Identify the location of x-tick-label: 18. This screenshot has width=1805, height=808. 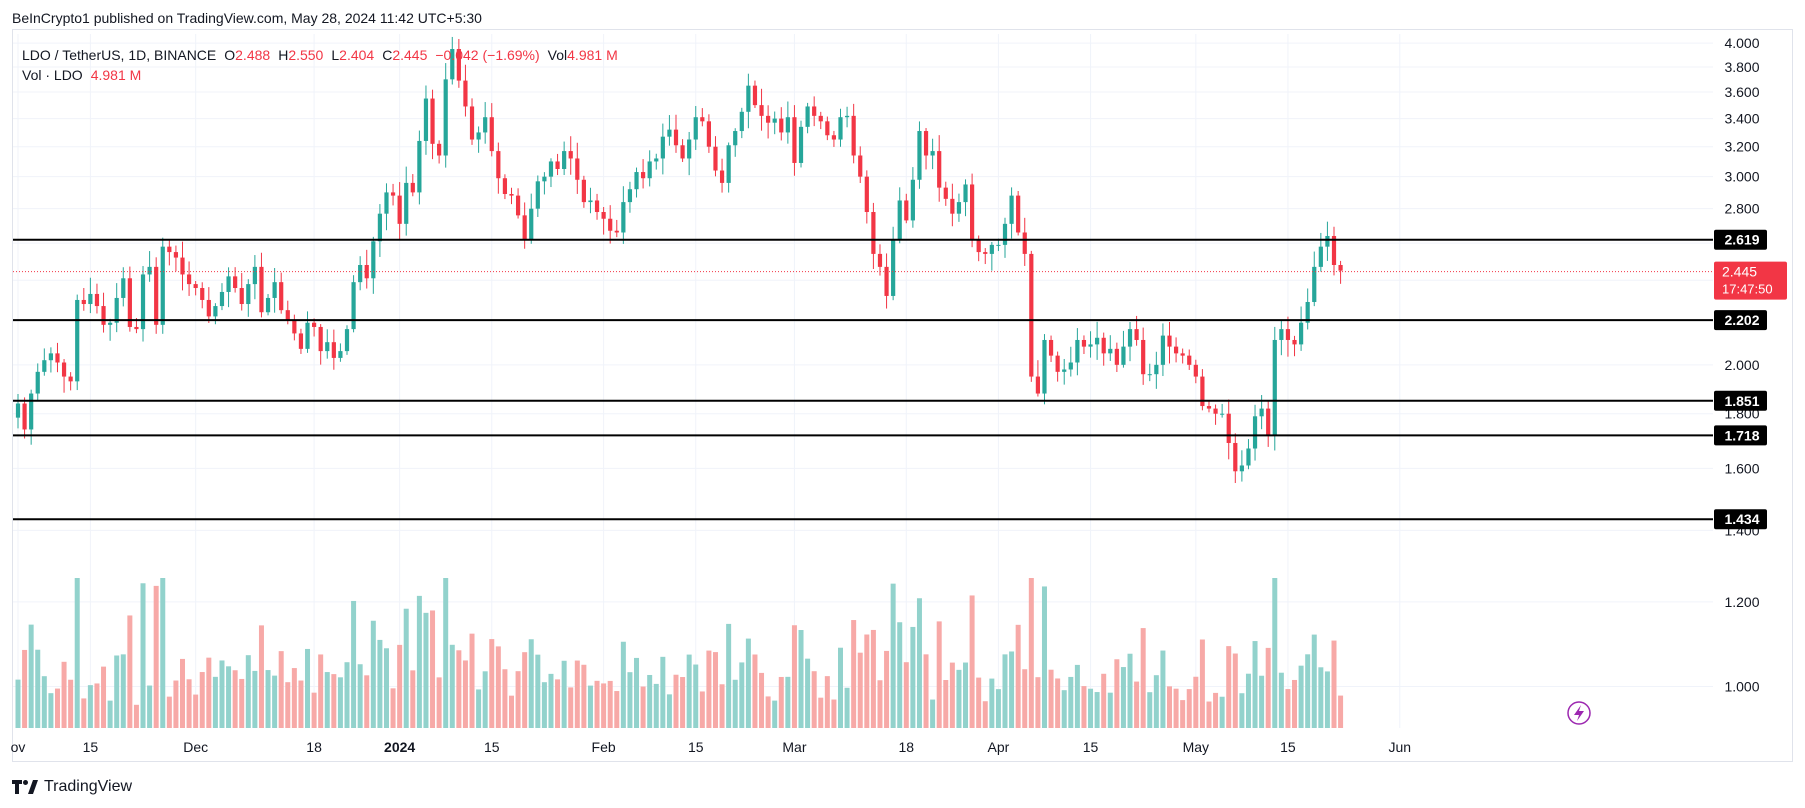
(907, 747).